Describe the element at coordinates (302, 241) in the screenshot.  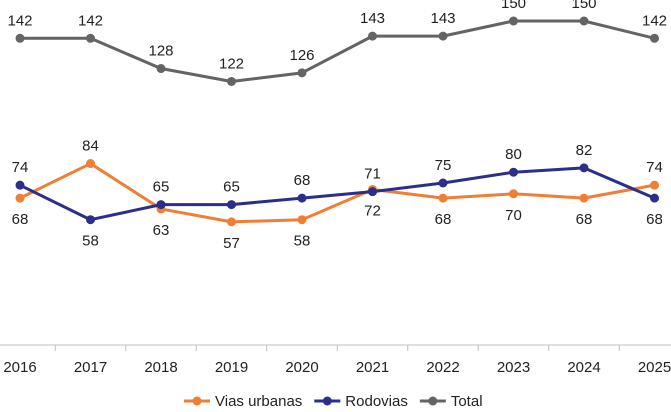
I see `data-label-vias-urbanas: 58` at that location.